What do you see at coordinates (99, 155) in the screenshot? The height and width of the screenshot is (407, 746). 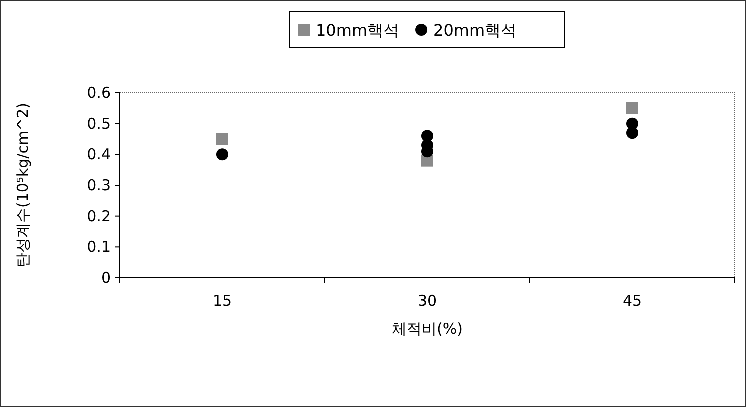 I see `y-tick-label: 0.4` at bounding box center [99, 155].